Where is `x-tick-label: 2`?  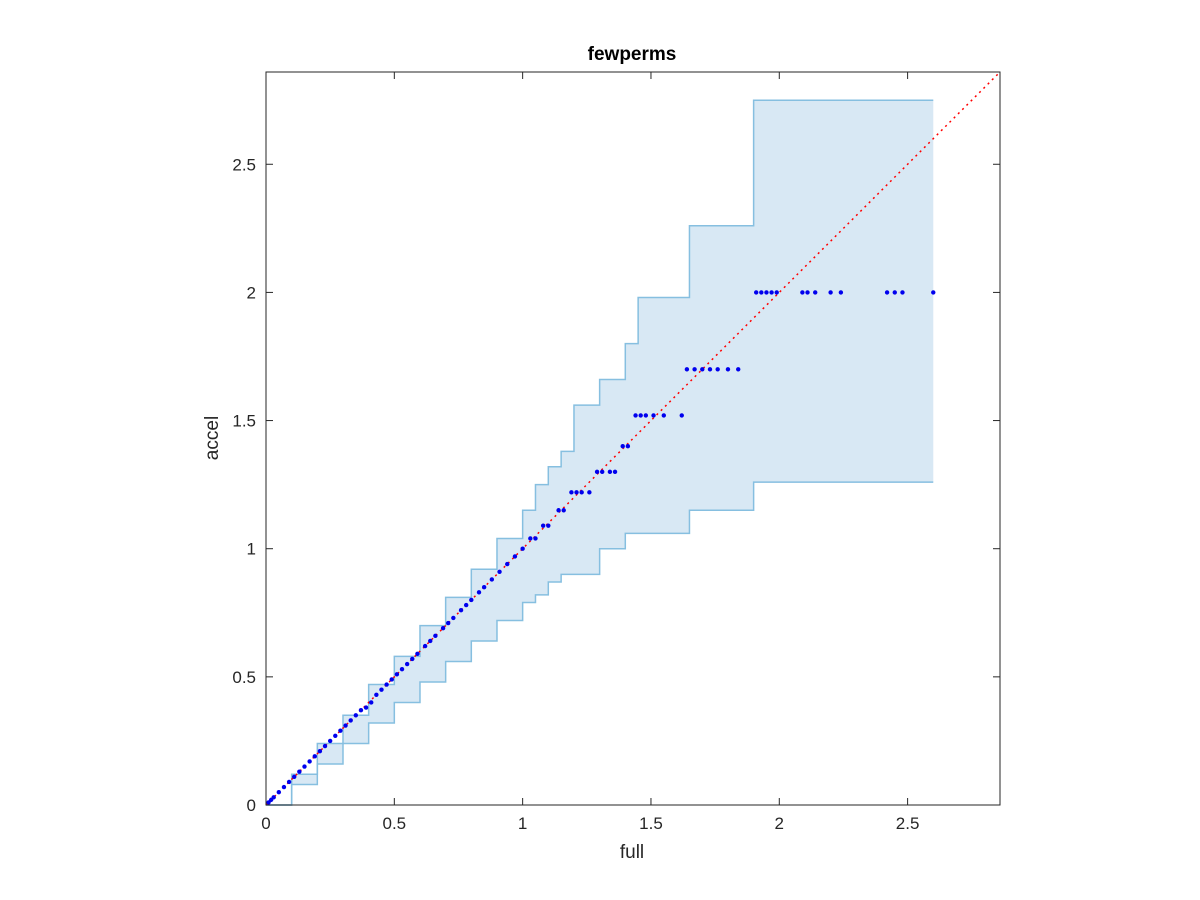 x-tick-label: 2 is located at coordinates (779, 823).